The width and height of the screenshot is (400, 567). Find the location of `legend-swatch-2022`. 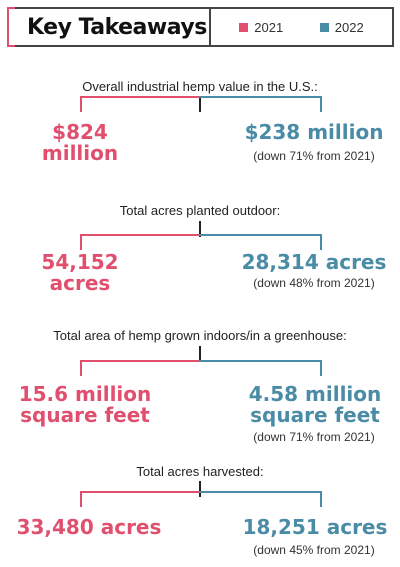

legend-swatch-2022 is located at coordinates (324, 27).